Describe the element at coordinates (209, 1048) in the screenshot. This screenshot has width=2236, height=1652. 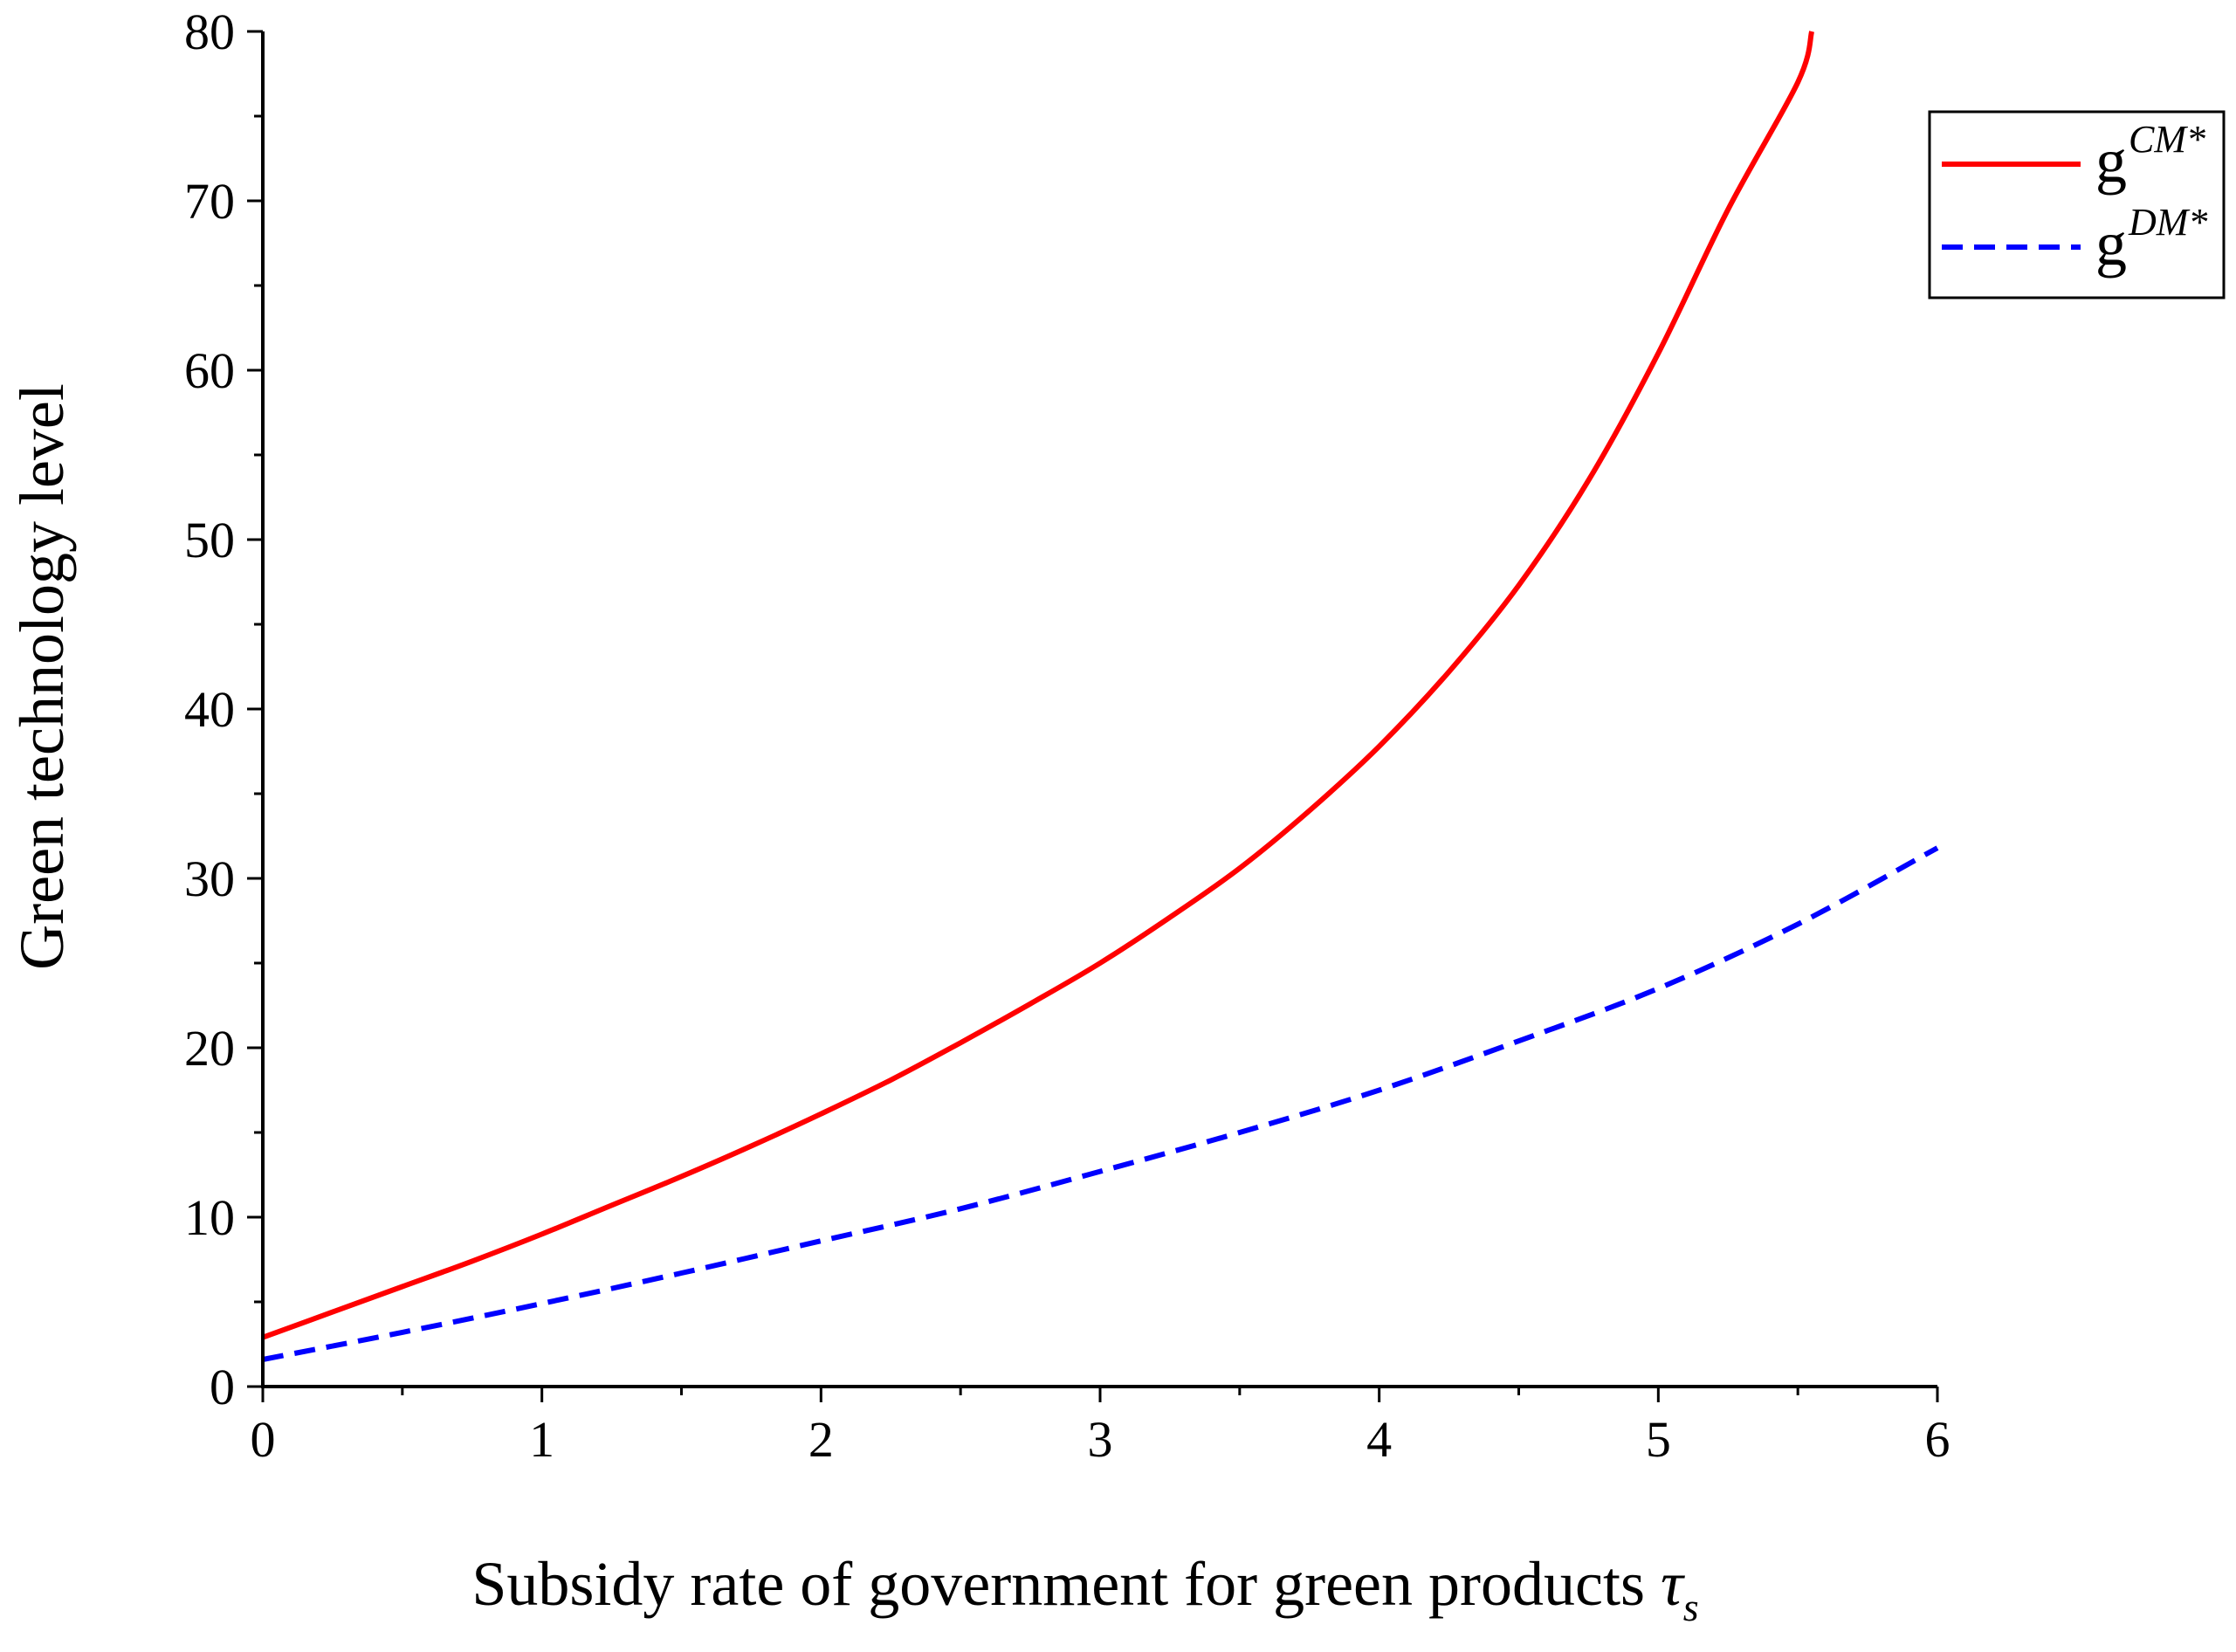
I see `y-tick-label: 20` at that location.